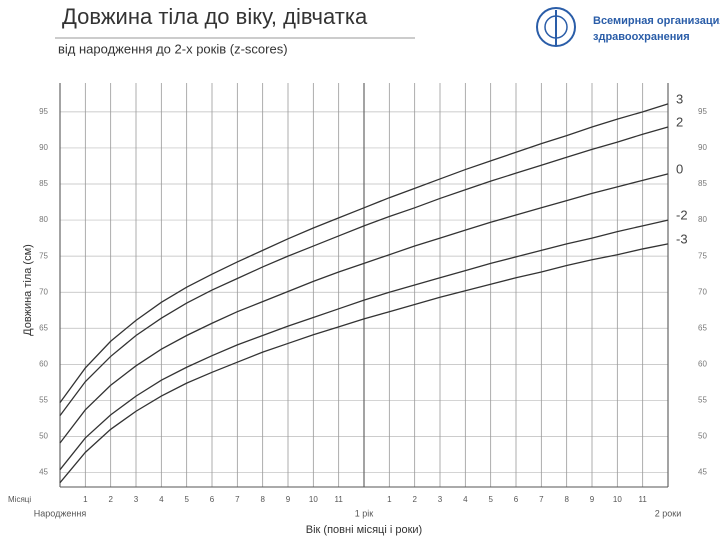 Image resolution: width=720 pixels, height=540 pixels. Describe the element at coordinates (682, 215) in the screenshot. I see `series-label: -2` at that location.